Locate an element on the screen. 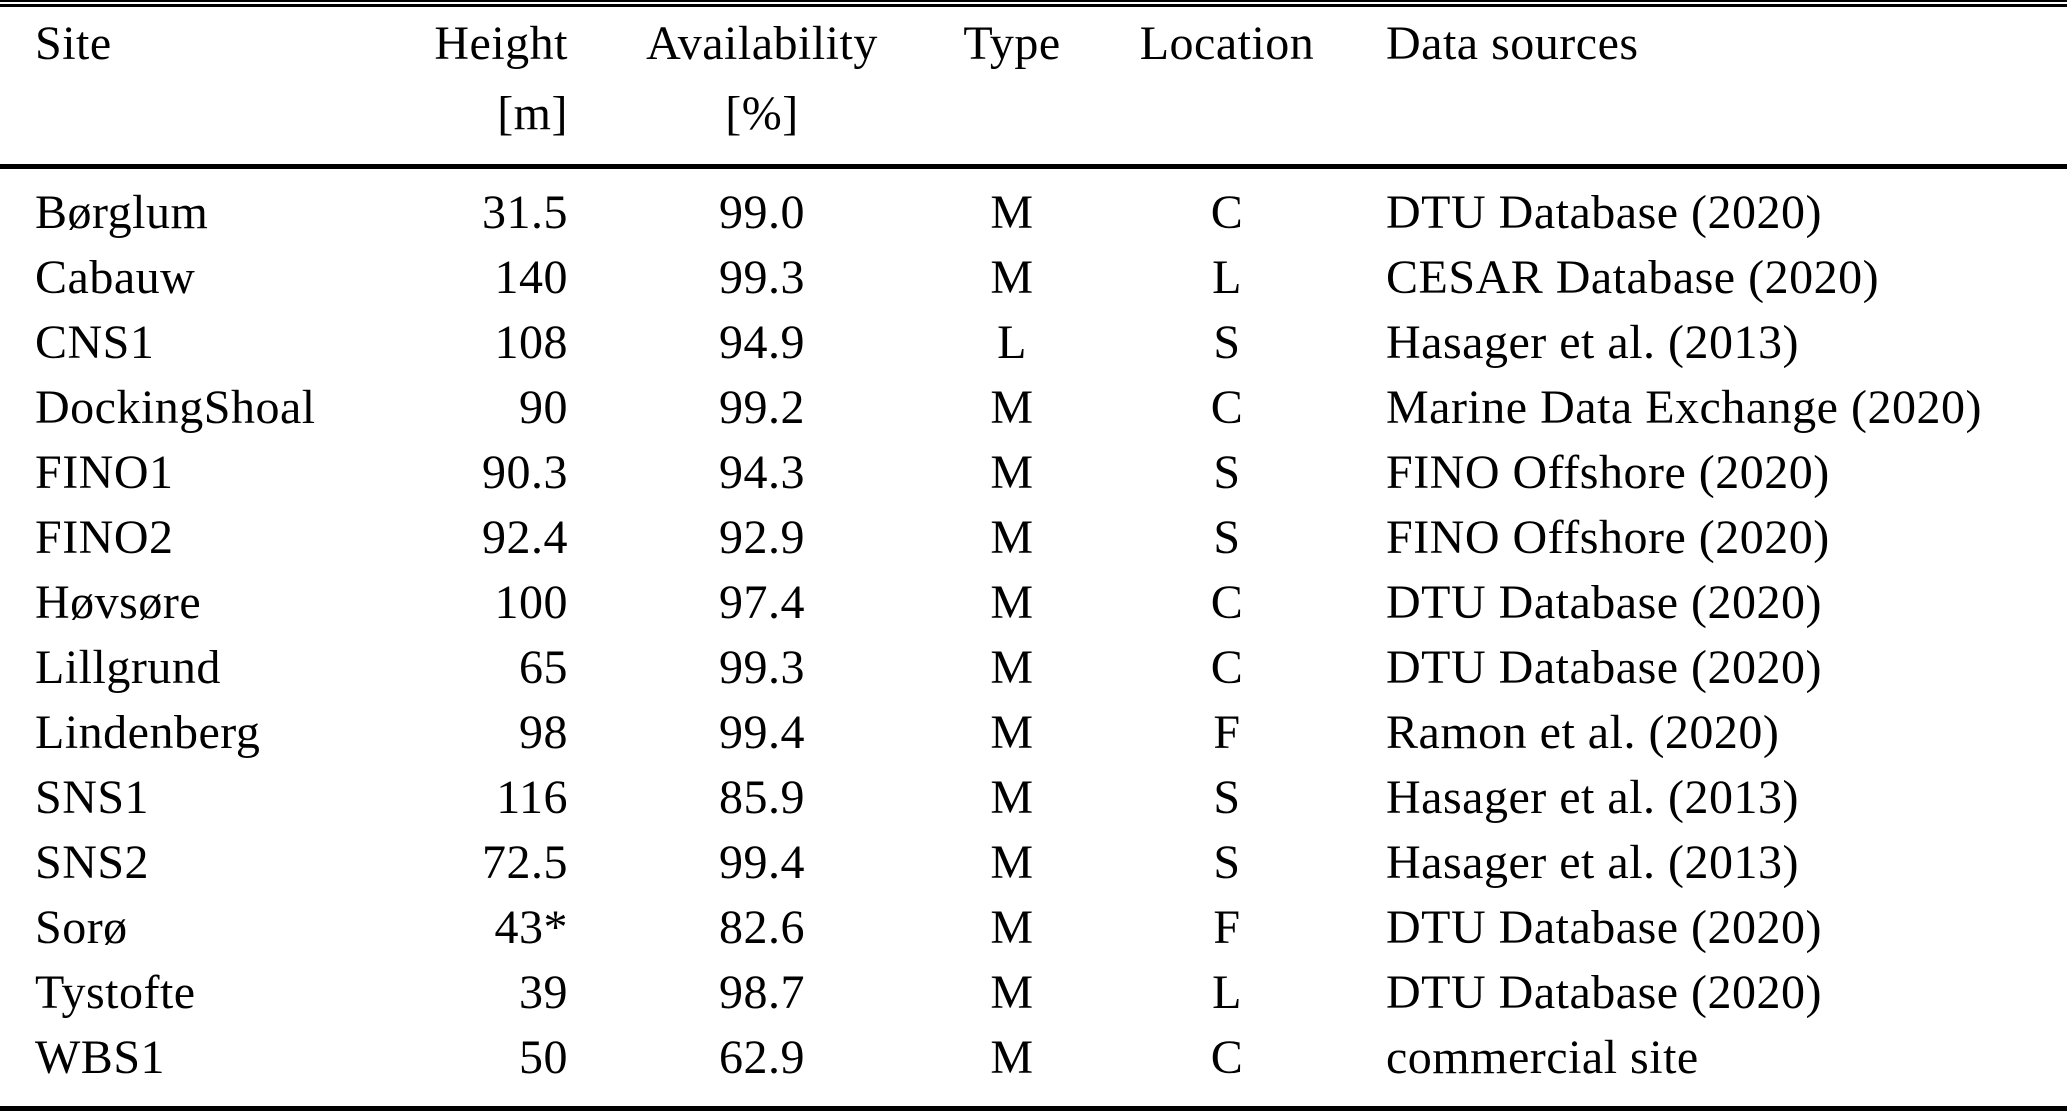  cell-height: 39 is located at coordinates (543, 992).